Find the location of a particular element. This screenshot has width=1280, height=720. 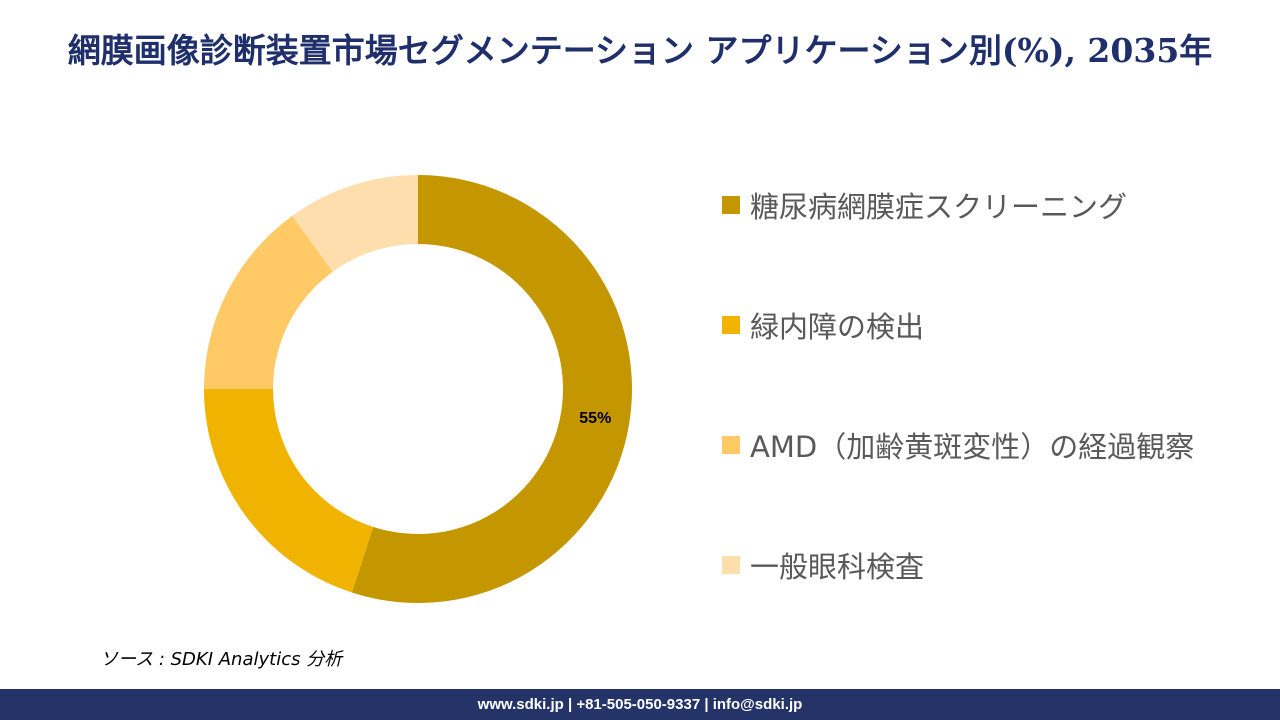

slice-amd is located at coordinates (268, 302).